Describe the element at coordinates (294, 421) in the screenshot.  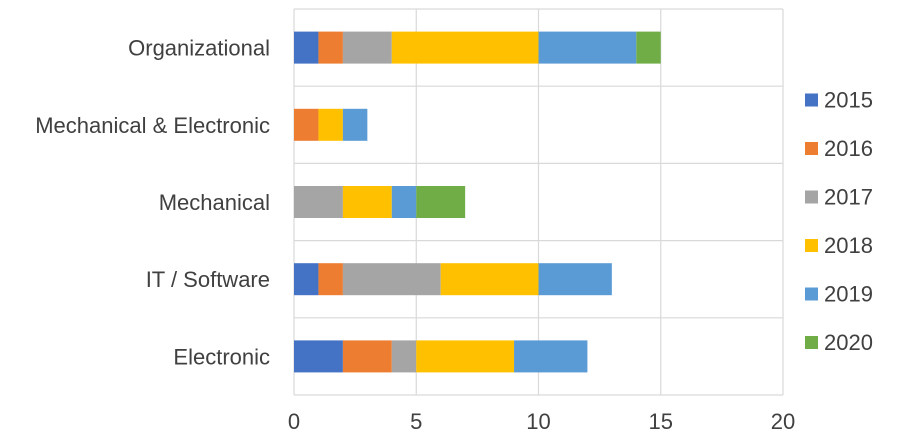
I see `x-tick-label-0: 0` at that location.